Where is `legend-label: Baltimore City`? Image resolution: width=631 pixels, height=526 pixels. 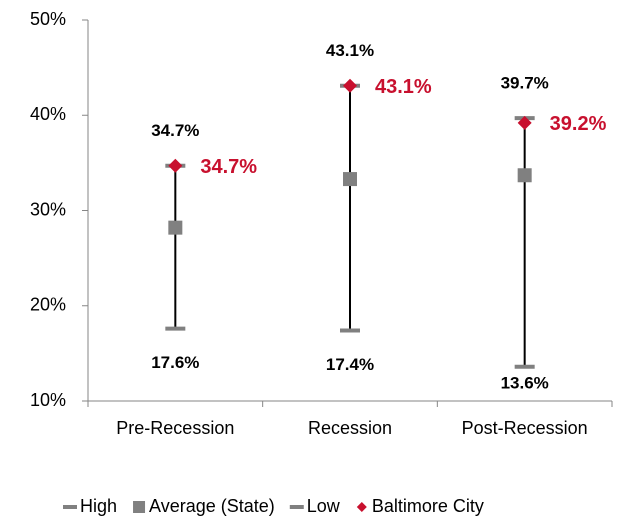
legend-label: Baltimore City is located at coordinates (428, 506).